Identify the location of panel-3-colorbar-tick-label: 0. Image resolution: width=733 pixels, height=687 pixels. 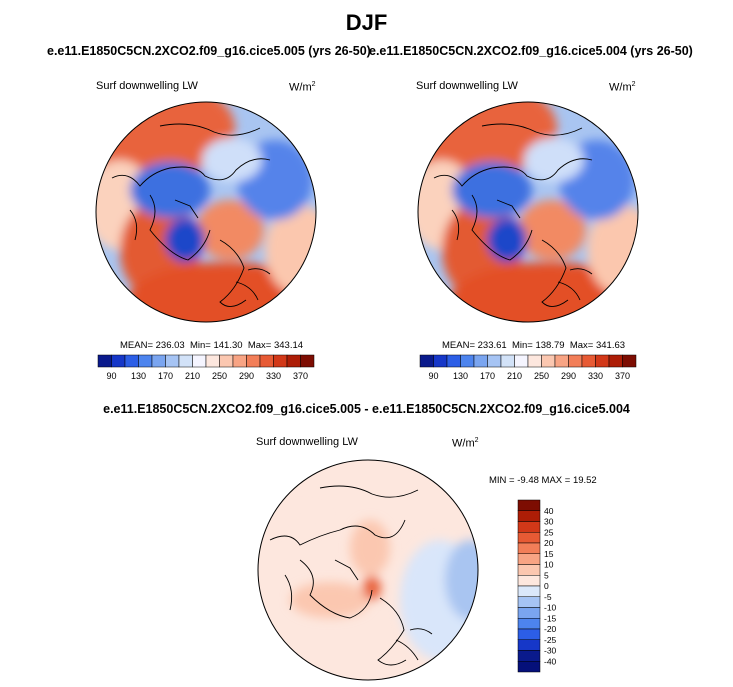
(546, 586).